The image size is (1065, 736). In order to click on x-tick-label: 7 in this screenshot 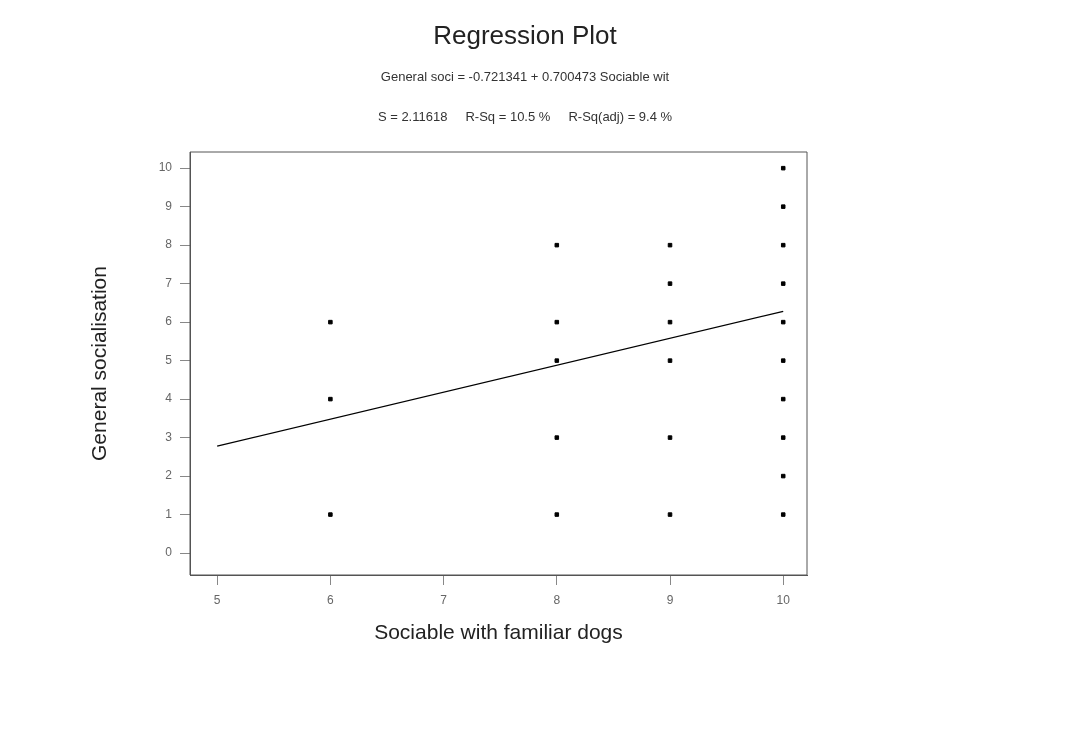, I will do `click(444, 599)`.